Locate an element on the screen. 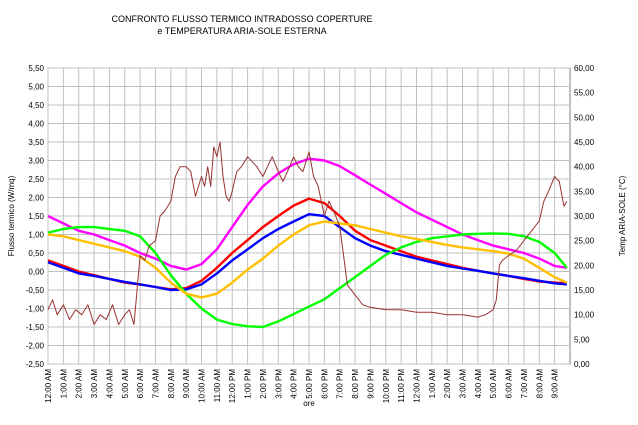 This screenshot has height=425, width=638. x-tick-label: 5:00 PM is located at coordinates (309, 384).